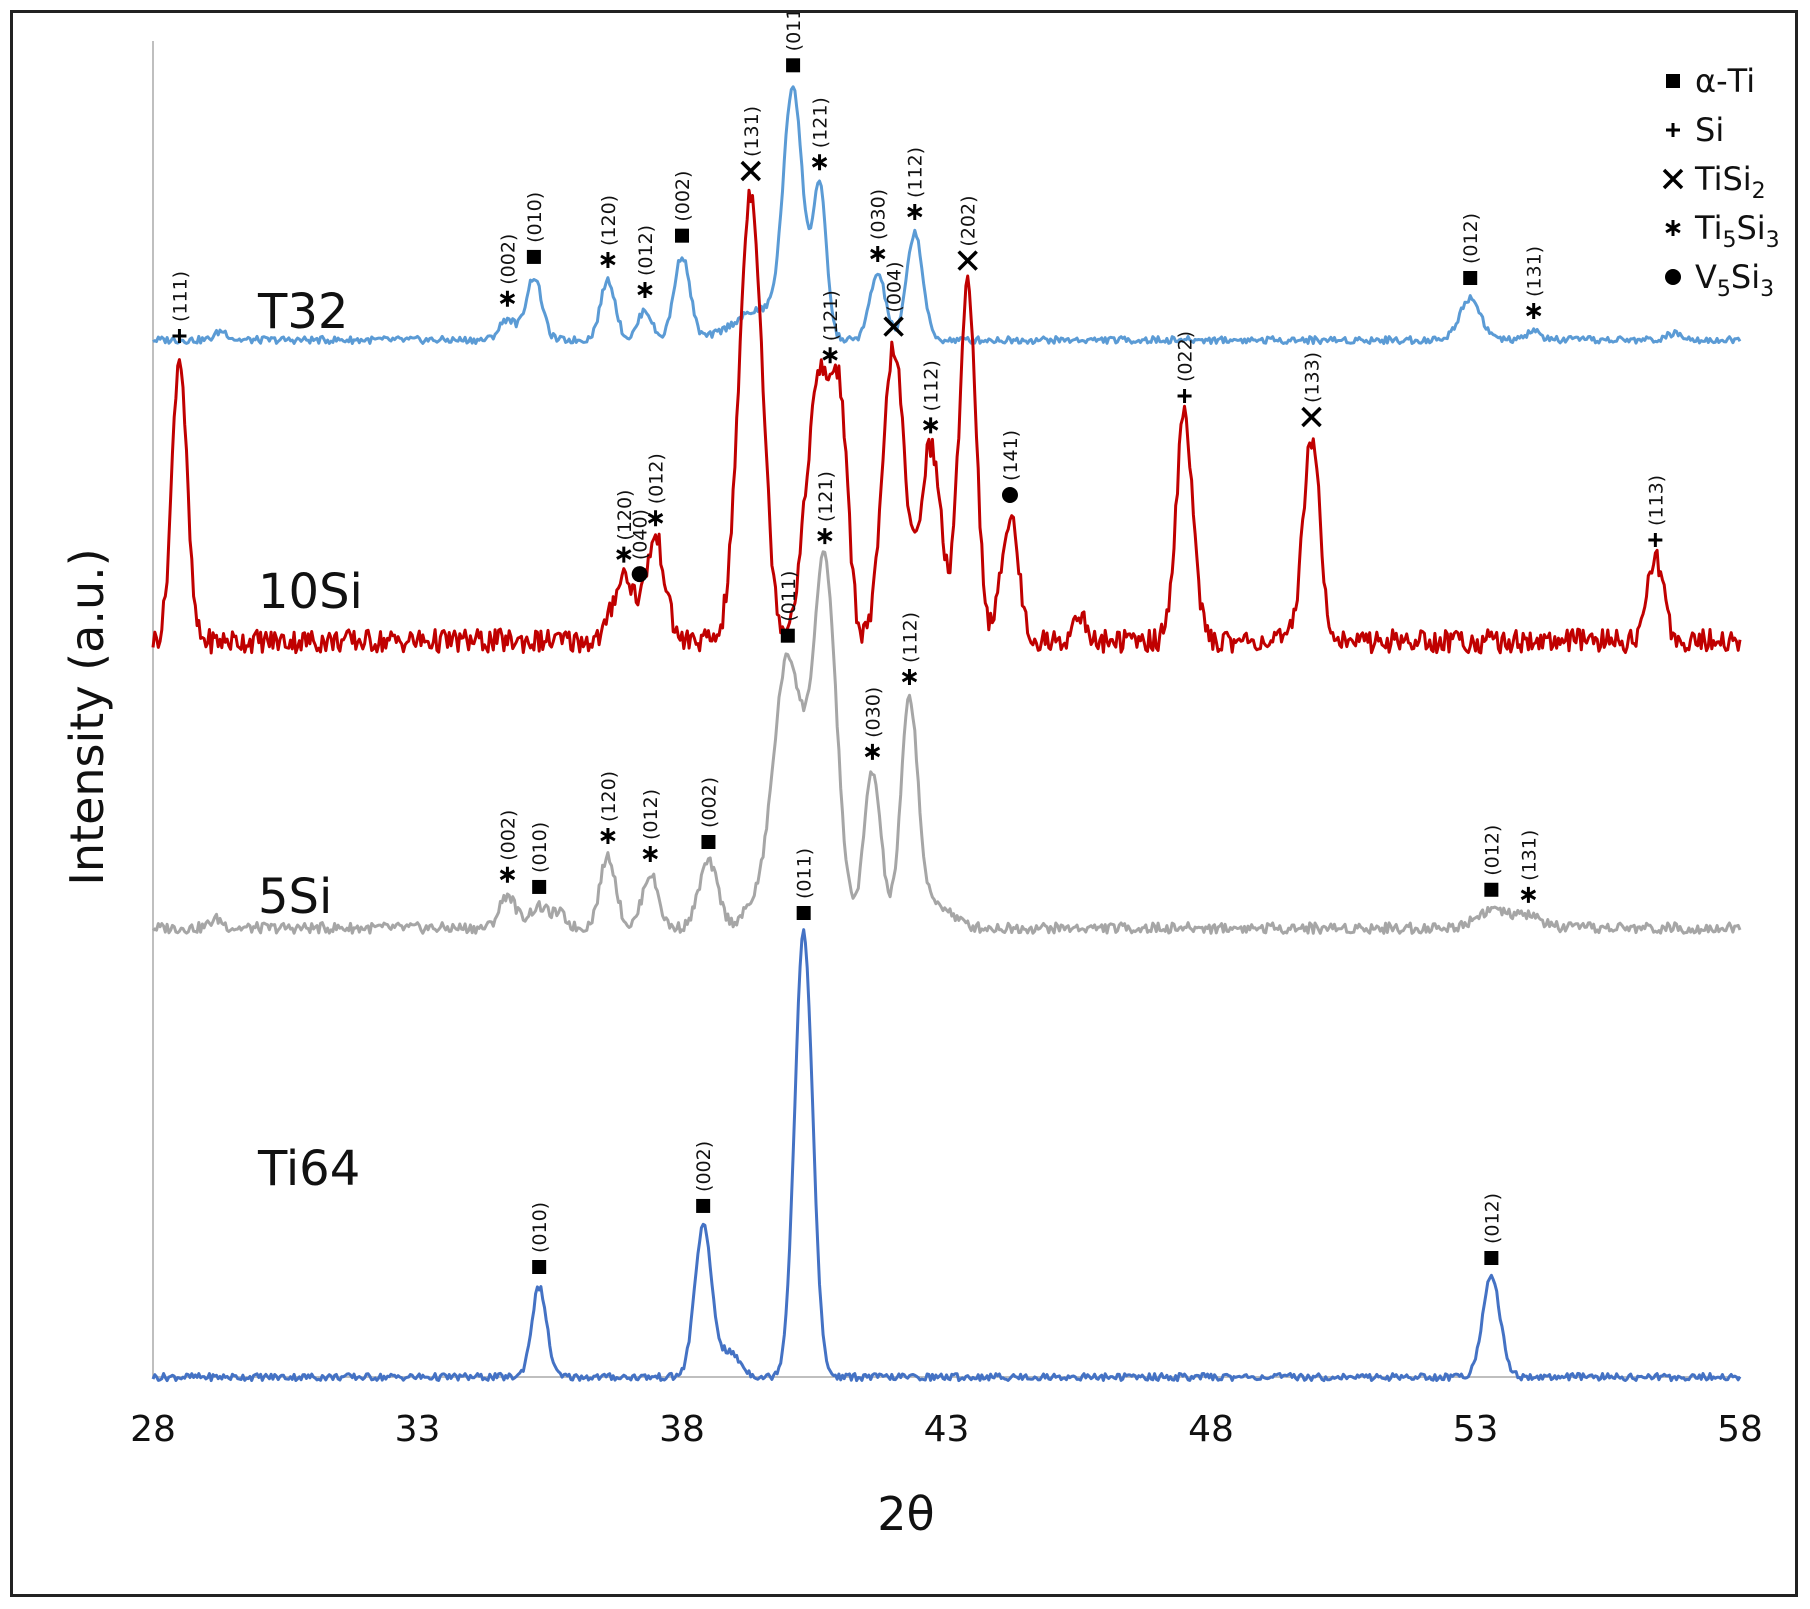 This screenshot has width=1810, height=1609. Describe the element at coordinates (310, 592) in the screenshot. I see `series-label-10si: 10Si` at that location.